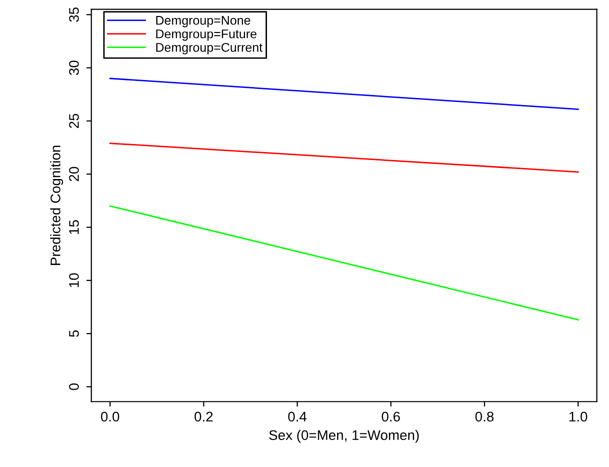 Image resolution: width=609 pixels, height=467 pixels. What do you see at coordinates (74, 68) in the screenshot?
I see `y-tick-label: 30` at bounding box center [74, 68].